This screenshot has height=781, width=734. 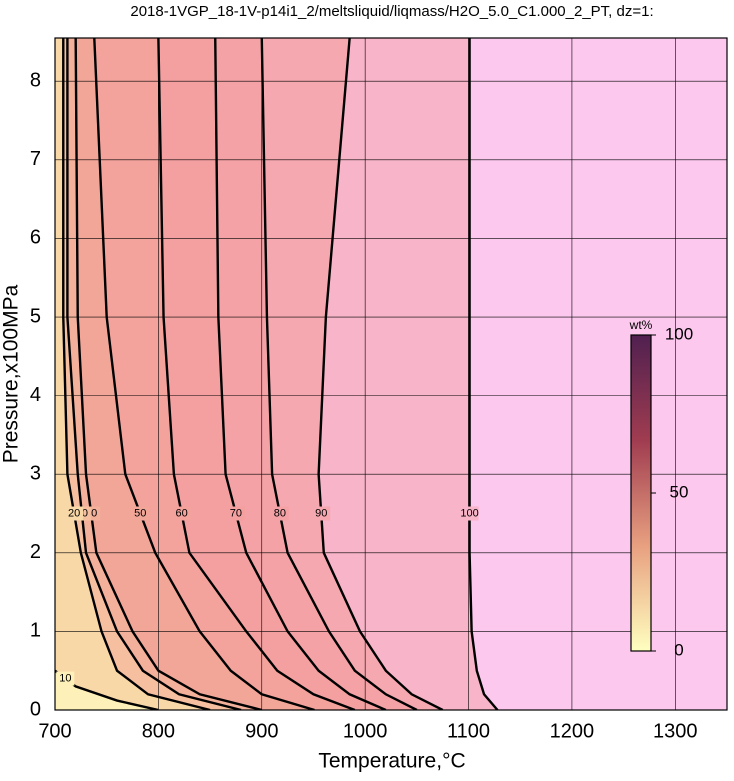 I want to click on y-tick-label: 7, so click(x=35, y=159).